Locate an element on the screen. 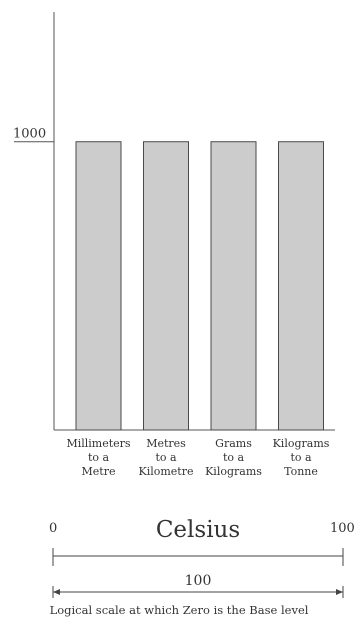 The width and height of the screenshot is (358, 625). x-tick-label-line: Kilometre is located at coordinates (166, 471).